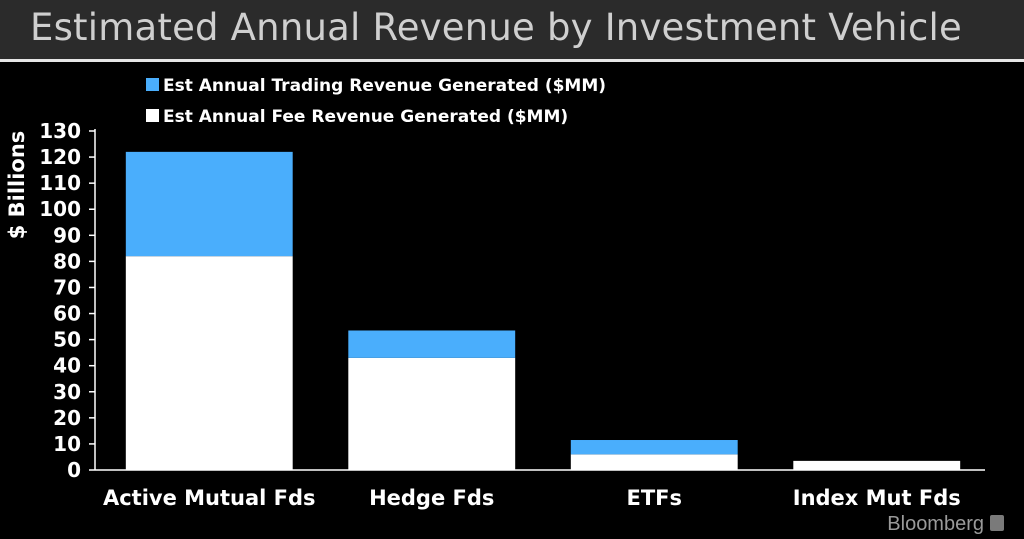  What do you see at coordinates (60, 157) in the screenshot?
I see `y-tick-label: 120` at bounding box center [60, 157].